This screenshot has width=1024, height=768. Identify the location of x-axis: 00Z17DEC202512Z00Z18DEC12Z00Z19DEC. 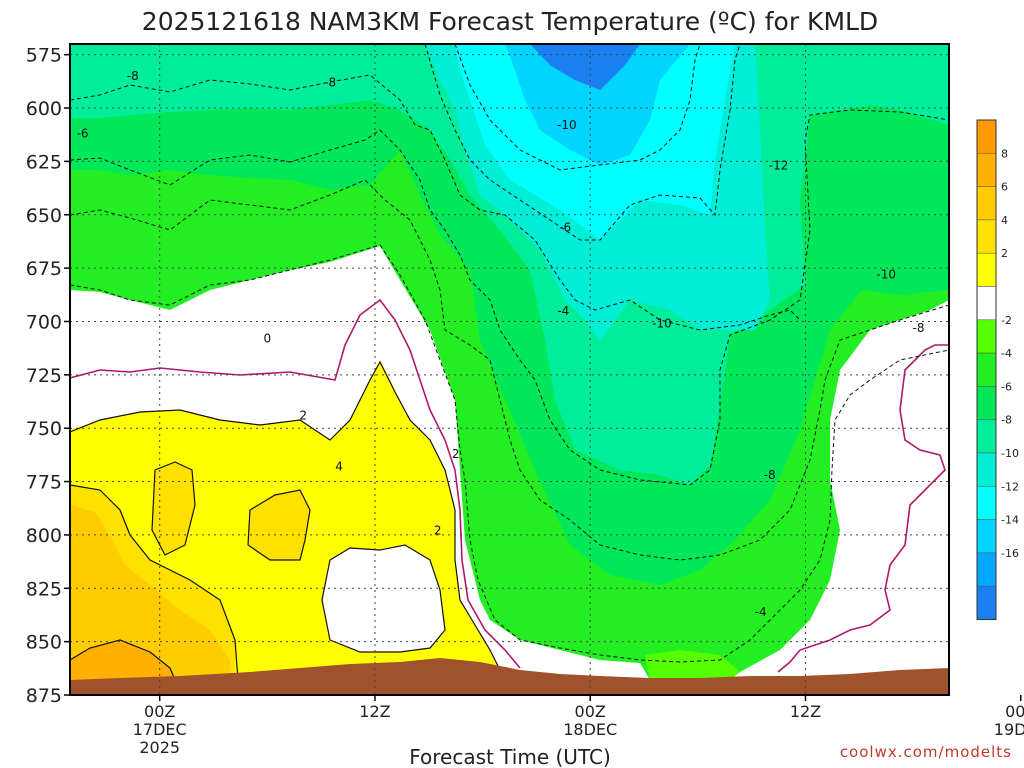
(578, 726).